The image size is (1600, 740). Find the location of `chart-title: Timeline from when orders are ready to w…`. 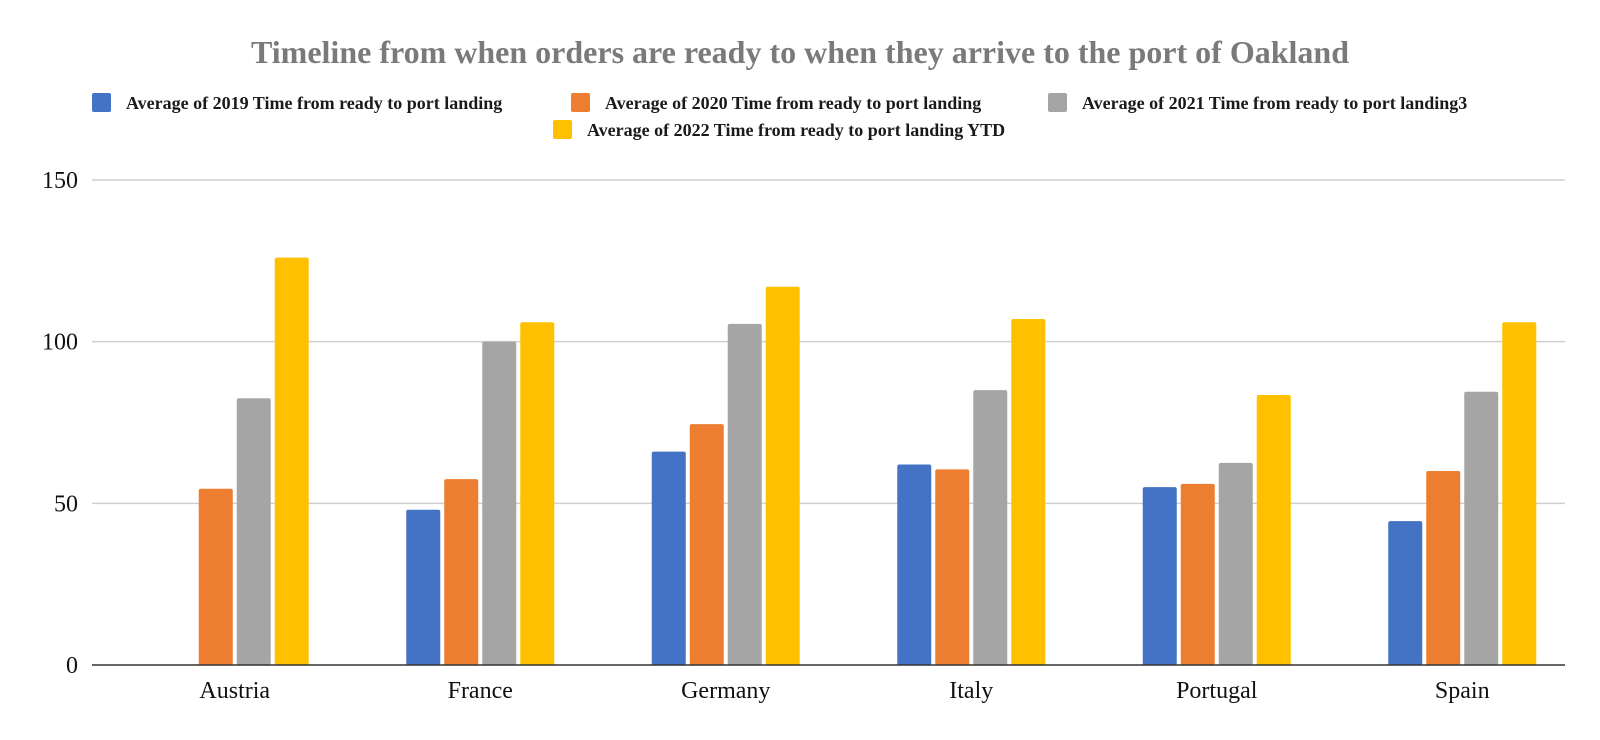

chart-title: Timeline from when orders are ready to w… is located at coordinates (800, 52).